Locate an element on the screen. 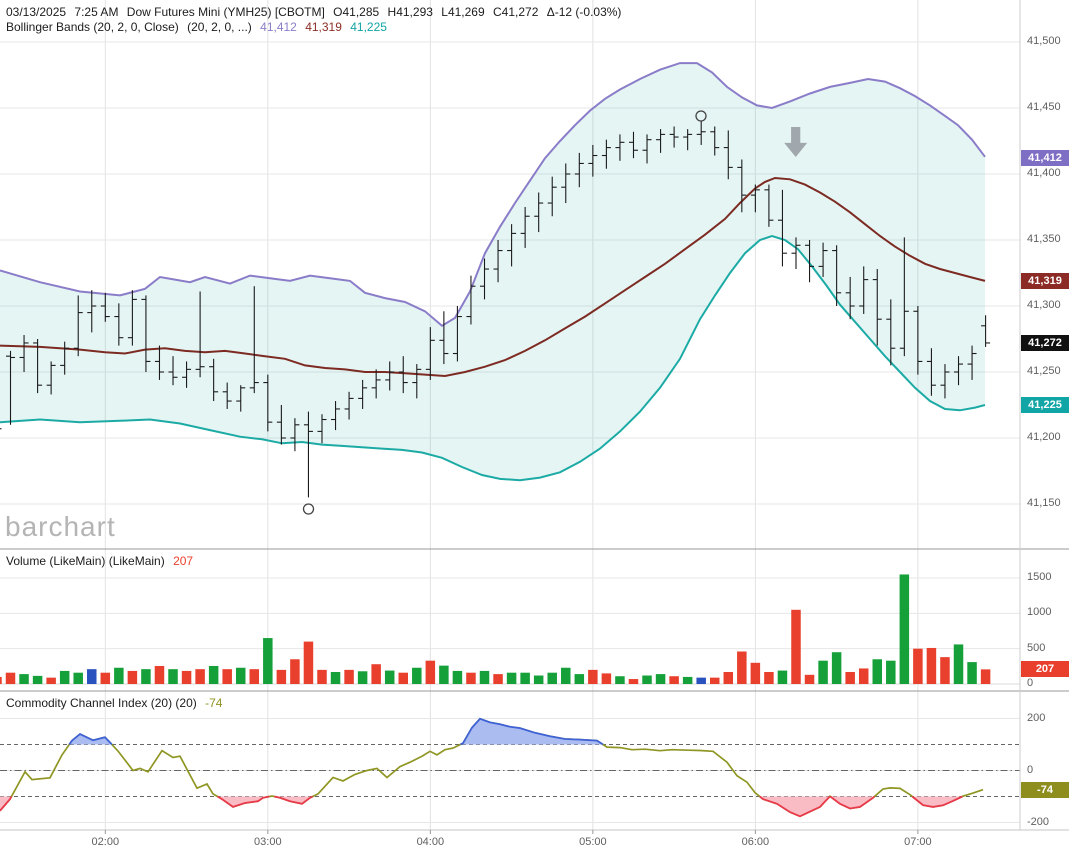 Image resolution: width=1069 pixels, height=857 pixels. quote-time: 7:25 AM is located at coordinates (96, 12).